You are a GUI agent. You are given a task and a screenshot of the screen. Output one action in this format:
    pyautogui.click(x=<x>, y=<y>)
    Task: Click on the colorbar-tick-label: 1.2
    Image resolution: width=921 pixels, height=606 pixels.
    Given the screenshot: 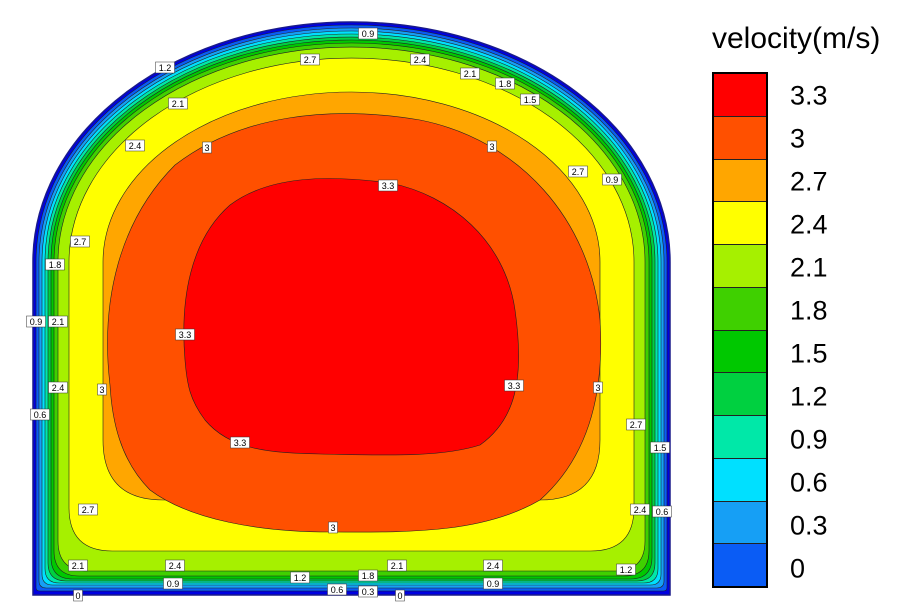 What is the action you would take?
    pyautogui.click(x=809, y=396)
    